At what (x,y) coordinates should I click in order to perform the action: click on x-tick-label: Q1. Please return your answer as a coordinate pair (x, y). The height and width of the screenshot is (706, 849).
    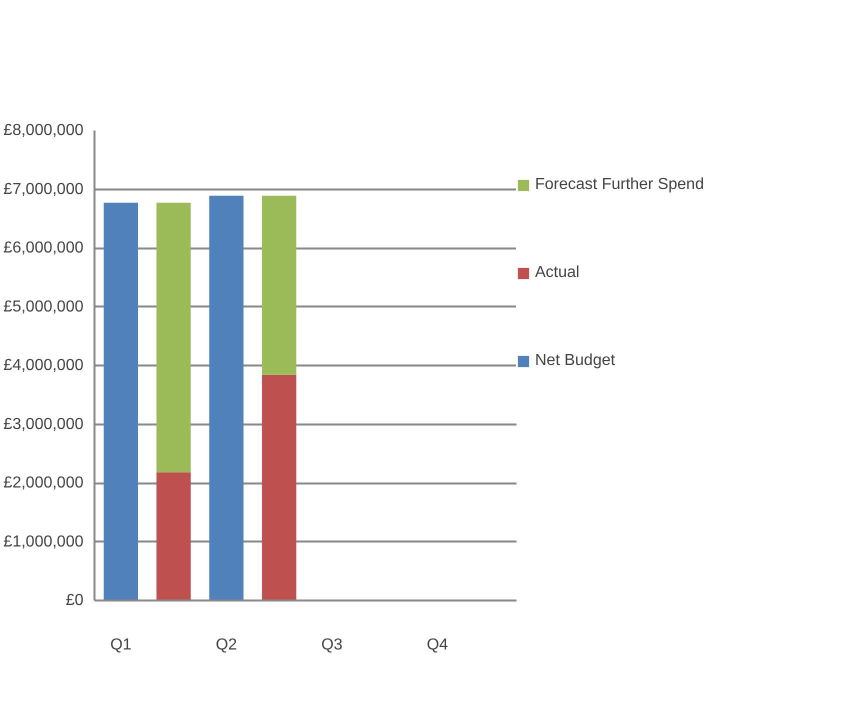
    Looking at the image, I should click on (121, 645).